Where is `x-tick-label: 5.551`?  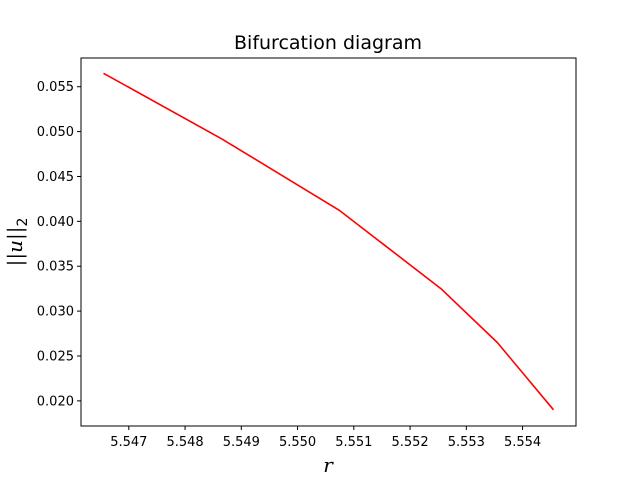
x-tick-label: 5.551 is located at coordinates (353, 442).